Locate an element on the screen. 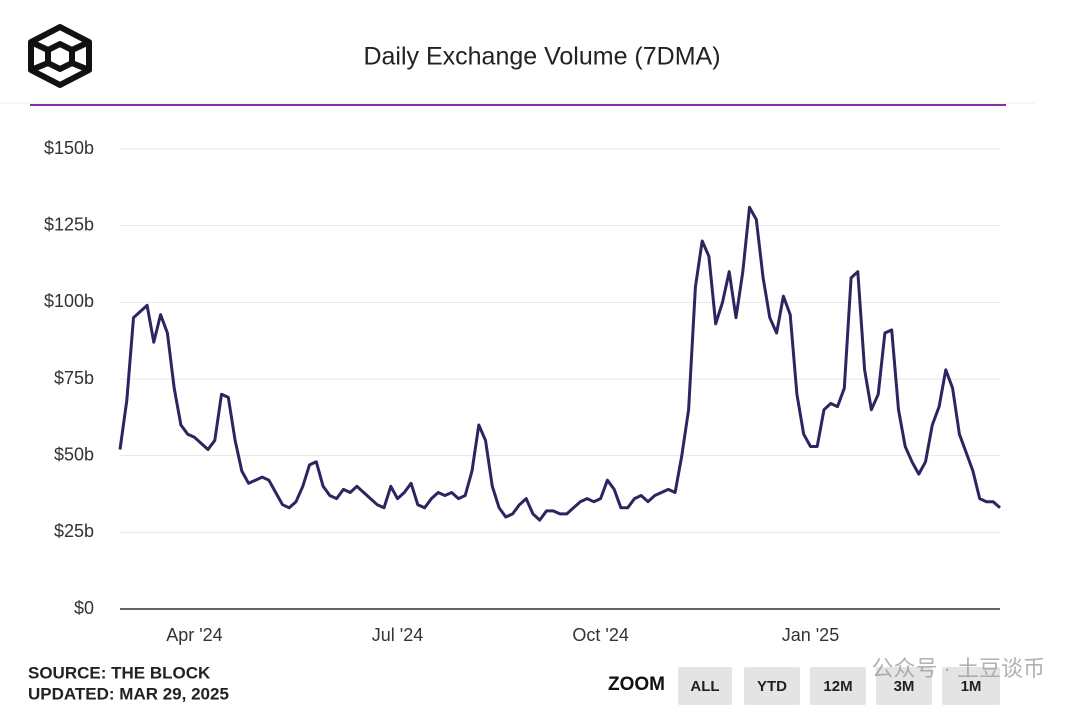 The image size is (1080, 719). zoom-button-label: 1M is located at coordinates (971, 686).